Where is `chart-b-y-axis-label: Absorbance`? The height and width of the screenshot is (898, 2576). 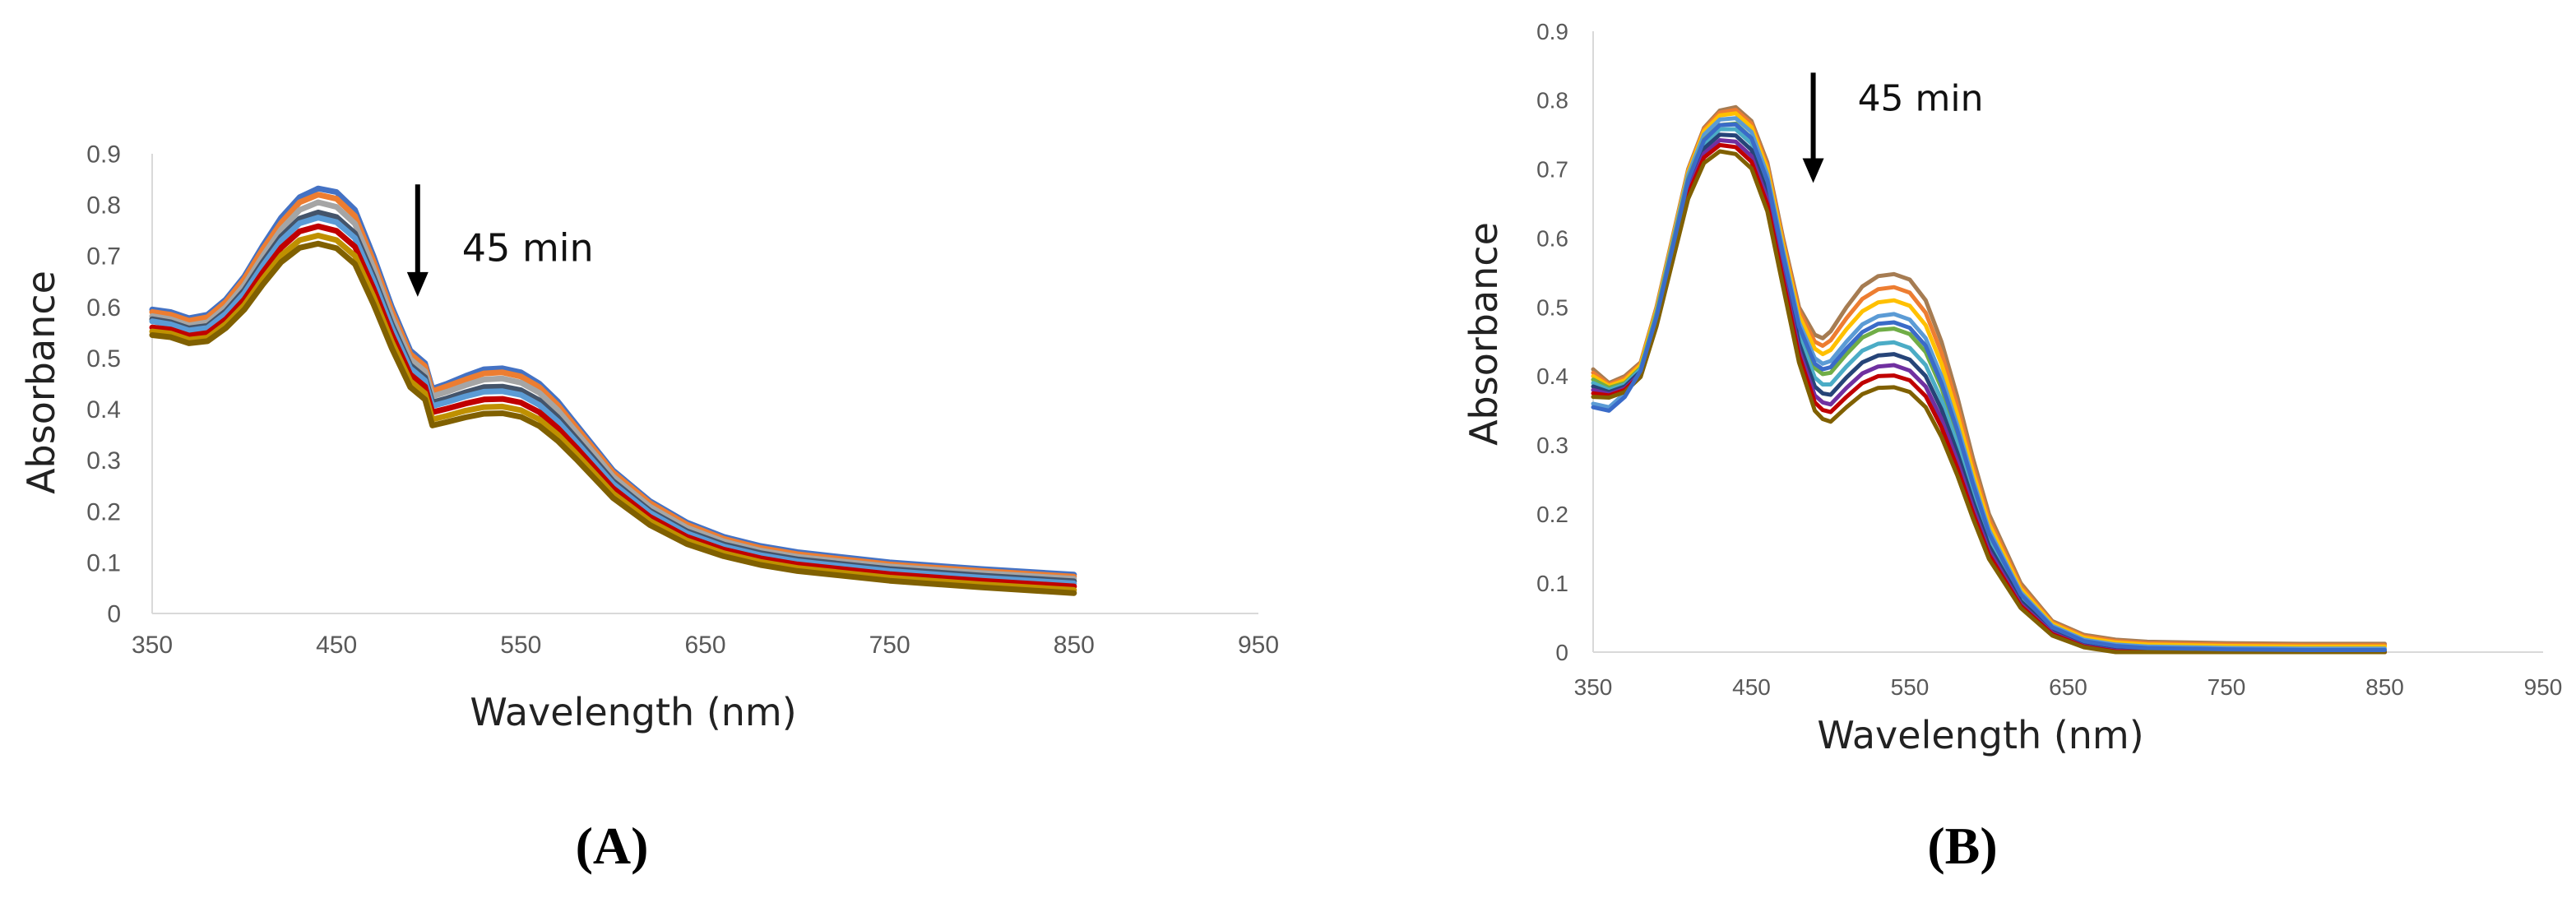
chart-b-y-axis-label: Absorbance is located at coordinates (1484, 334).